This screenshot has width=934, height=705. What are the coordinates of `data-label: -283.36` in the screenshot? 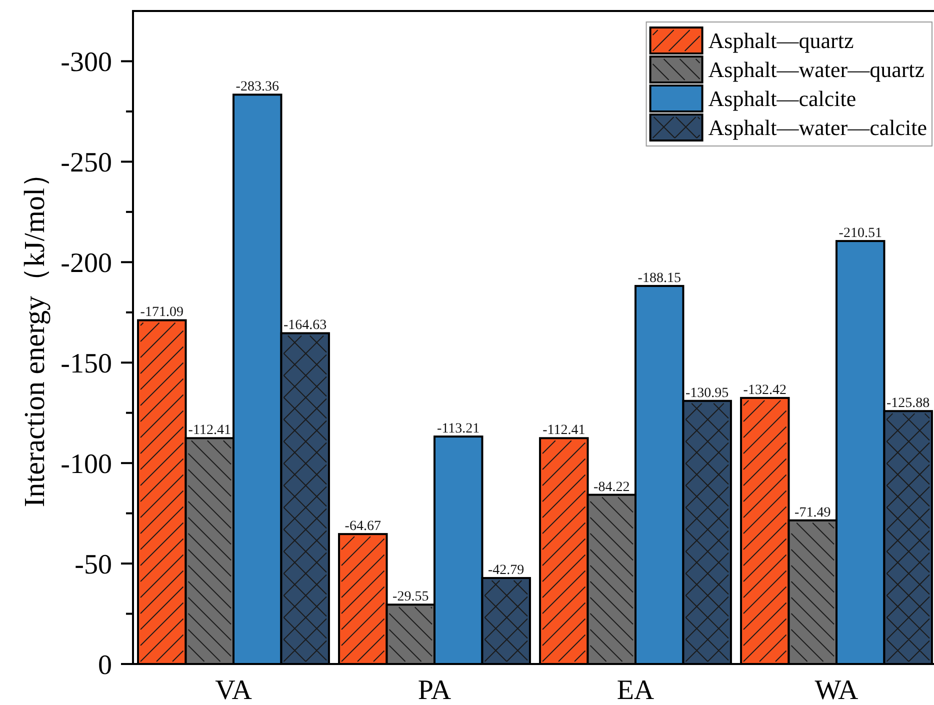 It's located at (257, 87).